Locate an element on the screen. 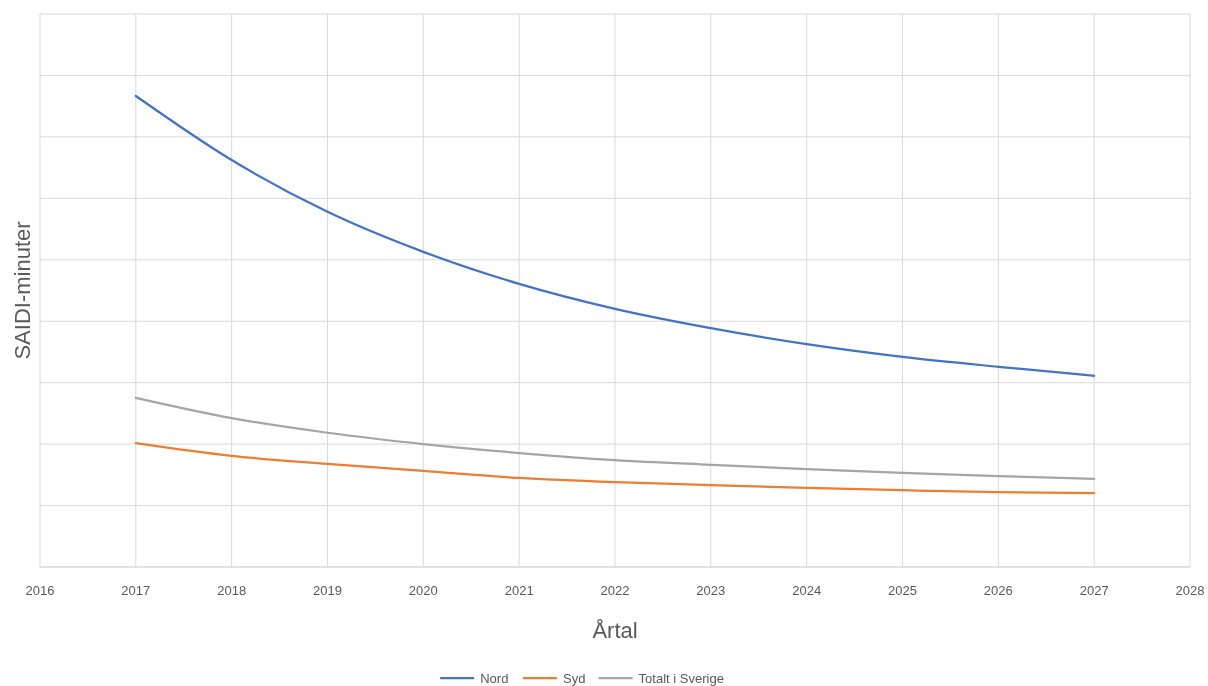 The width and height of the screenshot is (1208, 686). x-tick-label: 2018 is located at coordinates (232, 590).